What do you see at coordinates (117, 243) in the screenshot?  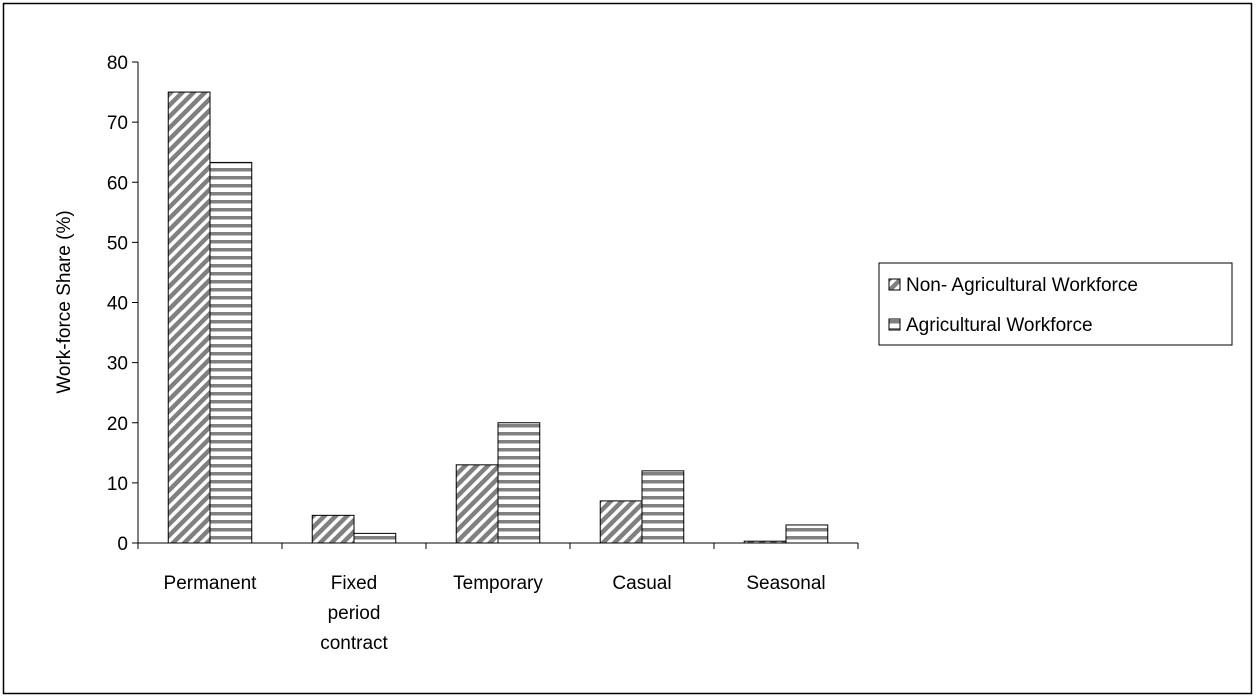 I see `y-tick-label: 50` at bounding box center [117, 243].